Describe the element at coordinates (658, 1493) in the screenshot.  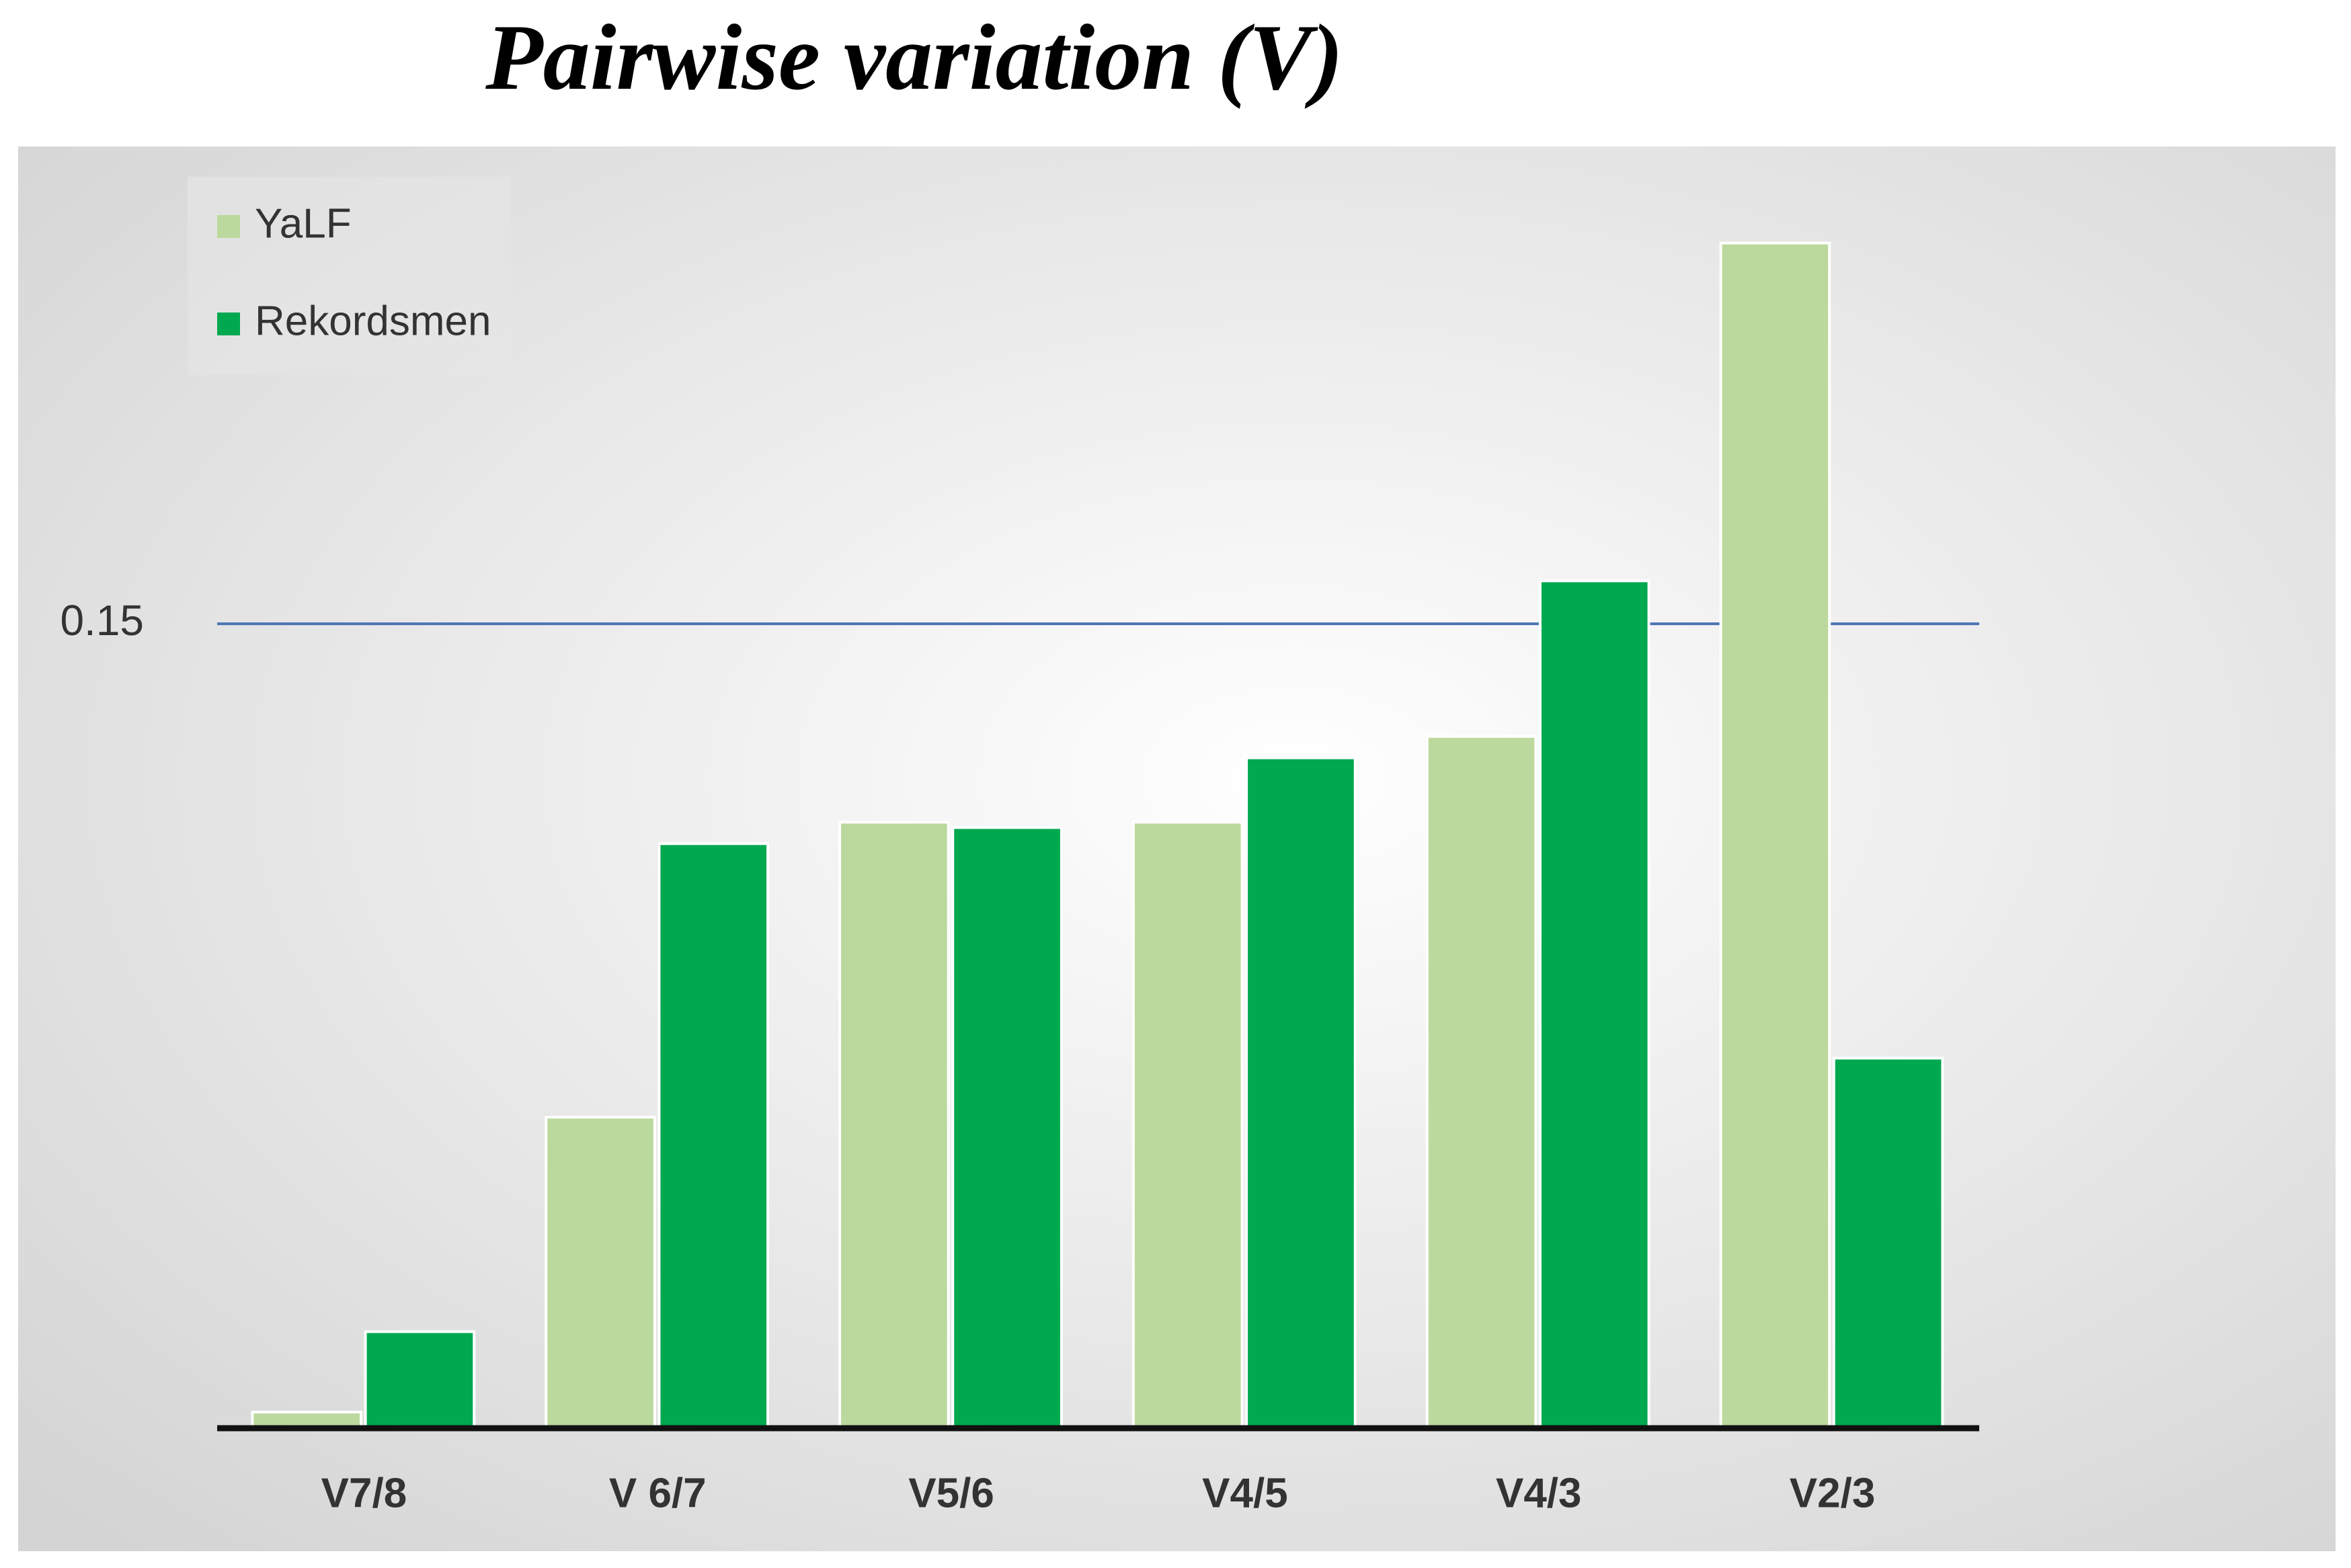
I see `x-tick-label: V 6/7` at that location.